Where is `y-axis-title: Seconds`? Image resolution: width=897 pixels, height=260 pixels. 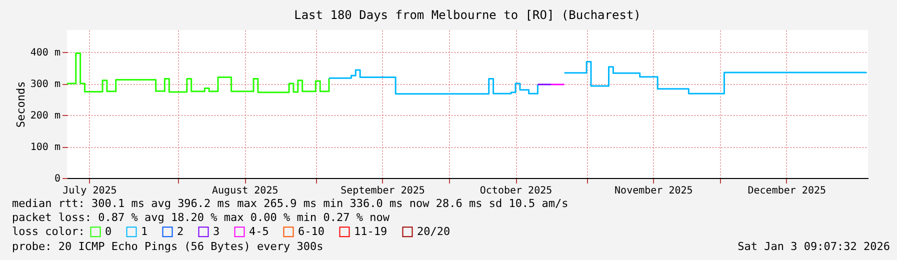 y-axis-title: Seconds is located at coordinates (21, 104).